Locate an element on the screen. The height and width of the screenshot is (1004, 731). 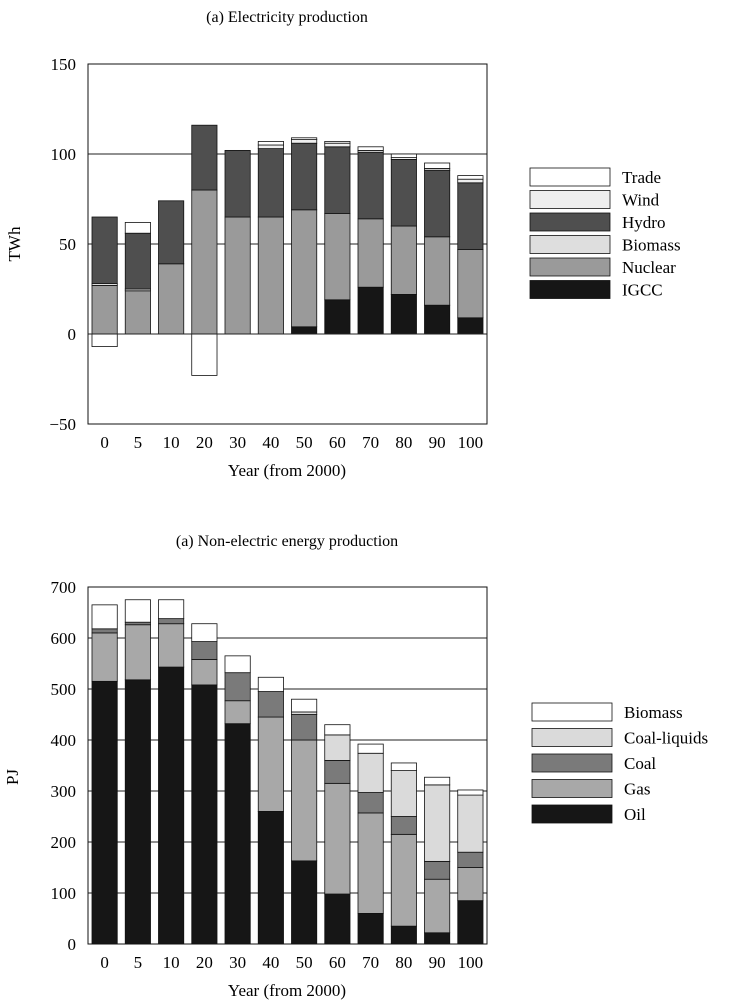
x-tick-label: 0 is located at coordinates (104, 962).